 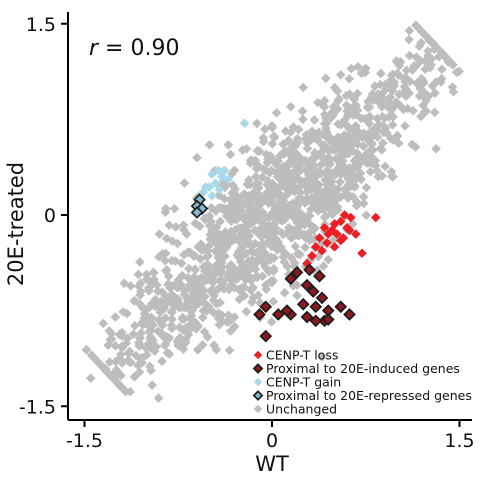 What do you see at coordinates (295, 409) in the screenshot?
I see `legend-item: Unchanged` at bounding box center [295, 409].